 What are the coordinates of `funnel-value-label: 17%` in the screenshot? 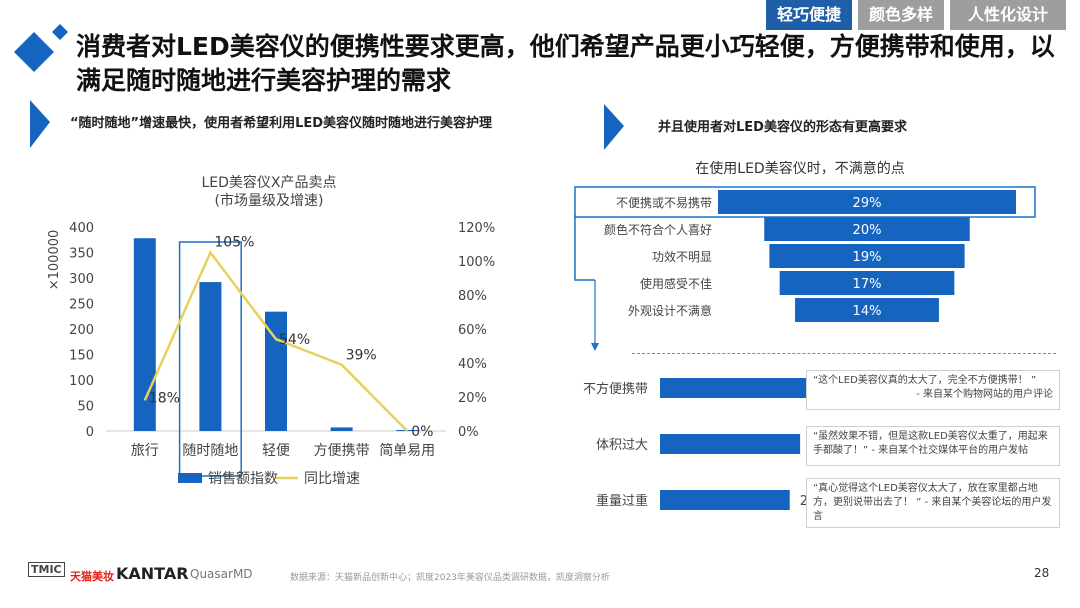 It's located at (867, 284).